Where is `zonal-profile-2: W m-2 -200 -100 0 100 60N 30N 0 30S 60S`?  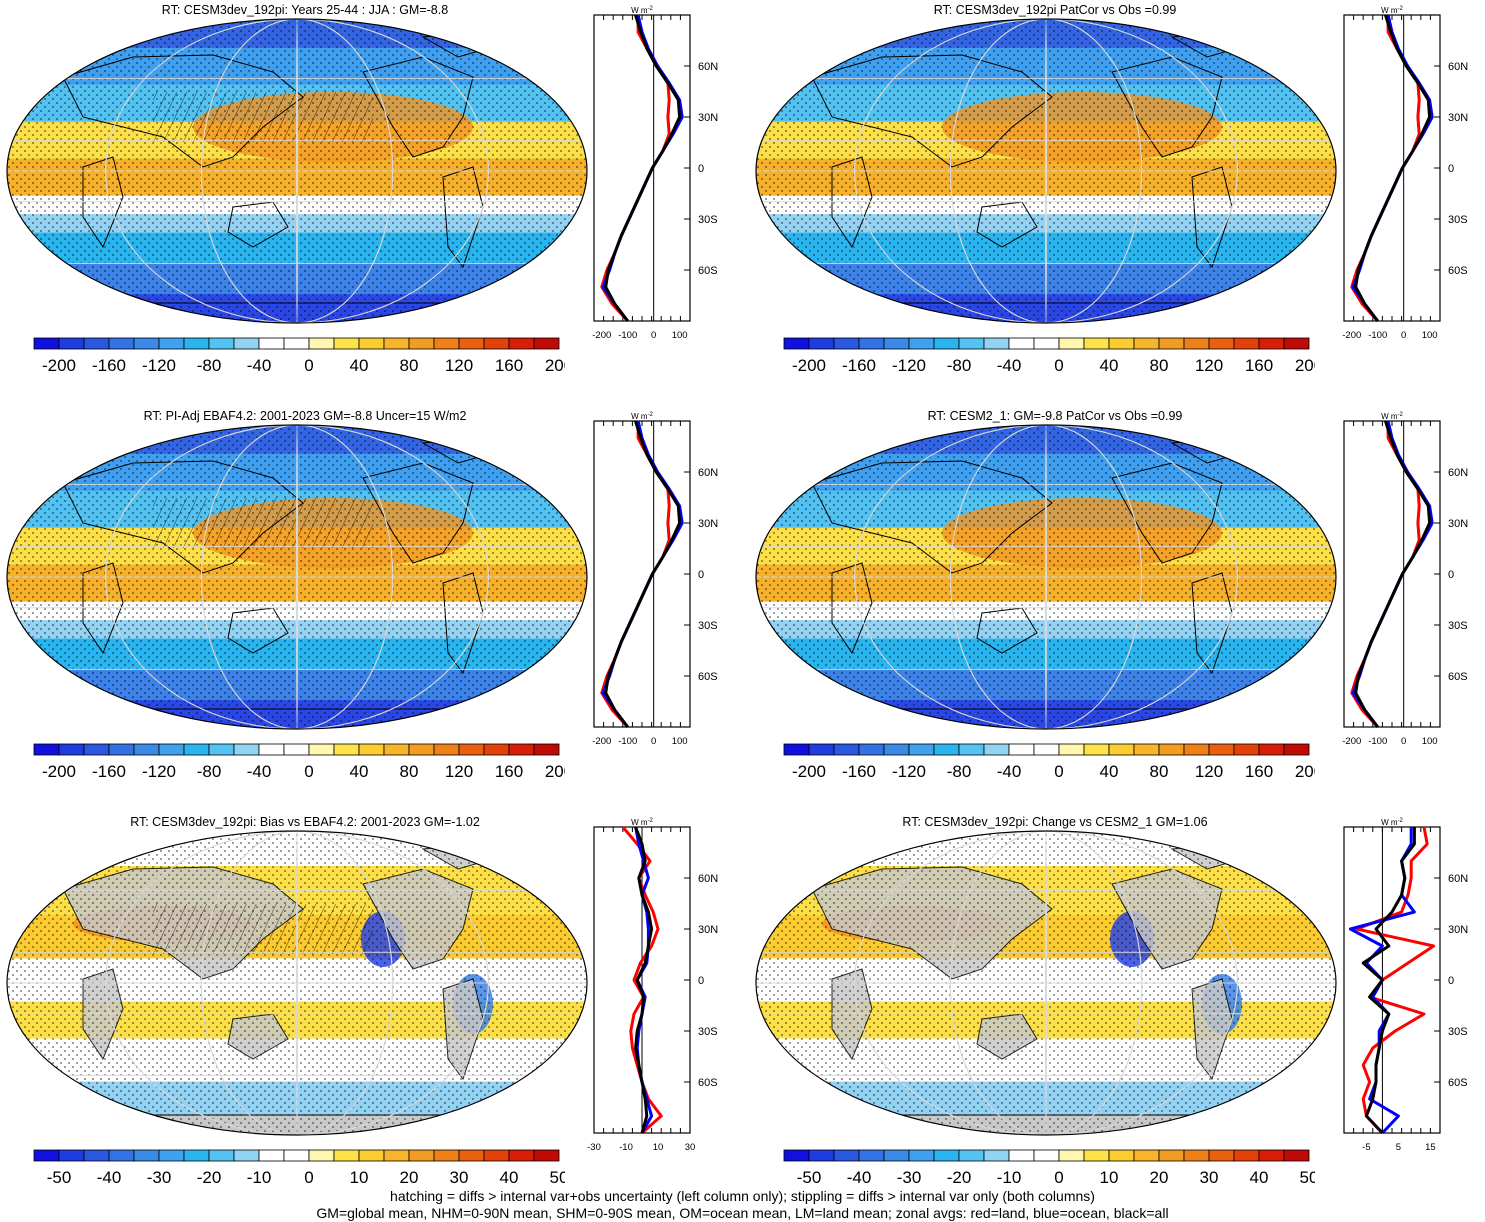 zonal-profile-2: W m-2 -200 -100 0 100 60N 30N 0 30S 60S is located at coordinates (655, 579).